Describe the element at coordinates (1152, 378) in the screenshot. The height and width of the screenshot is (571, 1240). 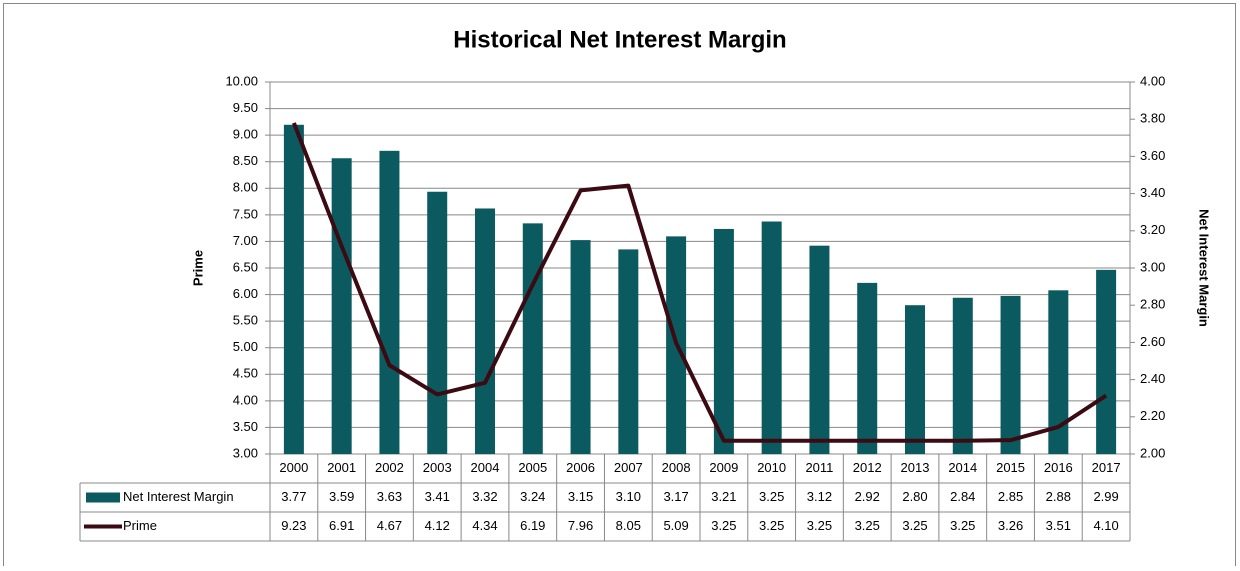
I see `y2-tick-label: 2.40` at that location.